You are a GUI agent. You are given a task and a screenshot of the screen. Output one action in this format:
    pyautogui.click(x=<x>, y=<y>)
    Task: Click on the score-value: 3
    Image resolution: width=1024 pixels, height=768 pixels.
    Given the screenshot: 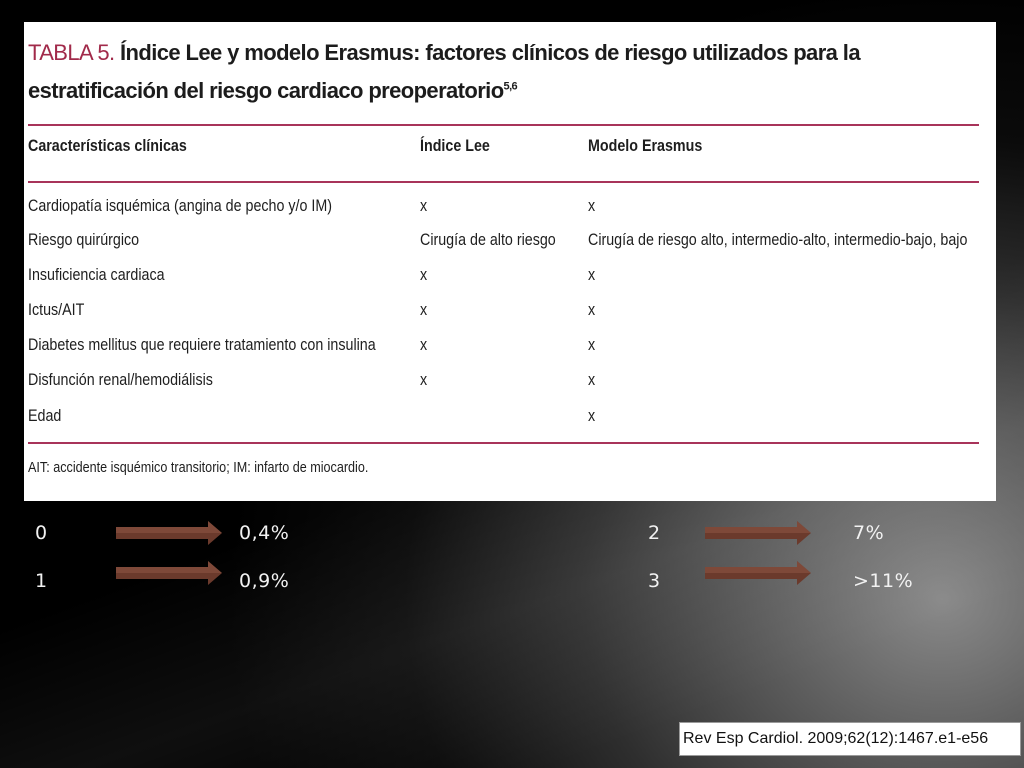 What is the action you would take?
    pyautogui.click(x=654, y=581)
    